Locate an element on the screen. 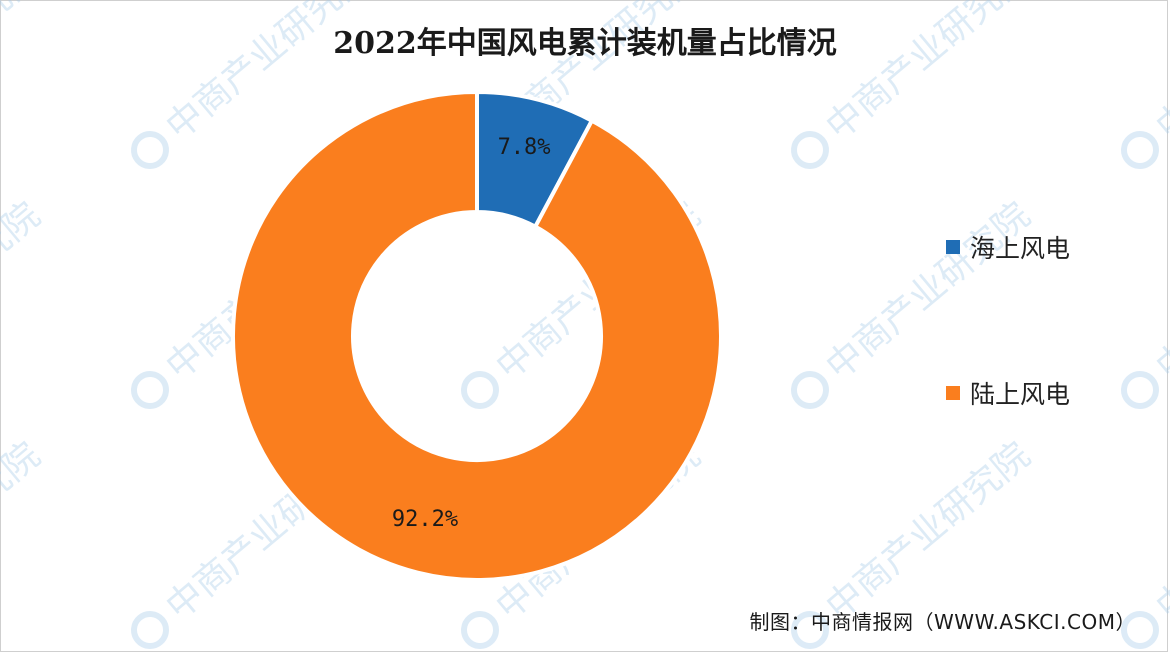 This screenshot has width=1170, height=654. legend-item-onshore: 陆上风电 is located at coordinates (1008, 393).